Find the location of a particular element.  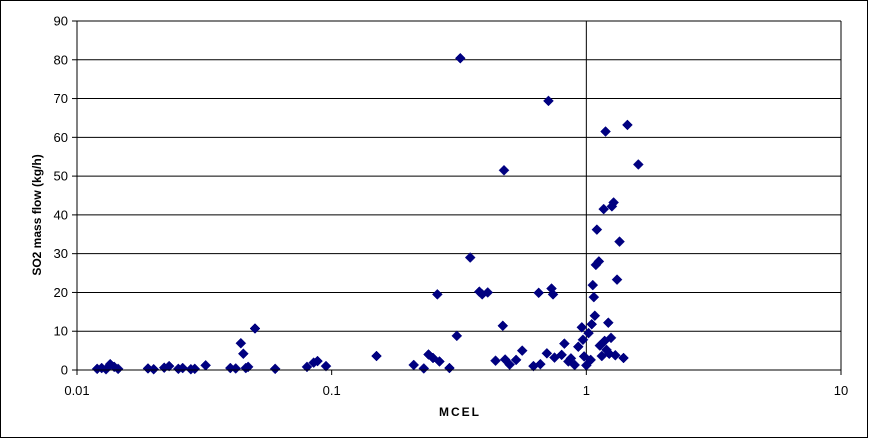

y-tick-label: 90 is located at coordinates (61, 21).